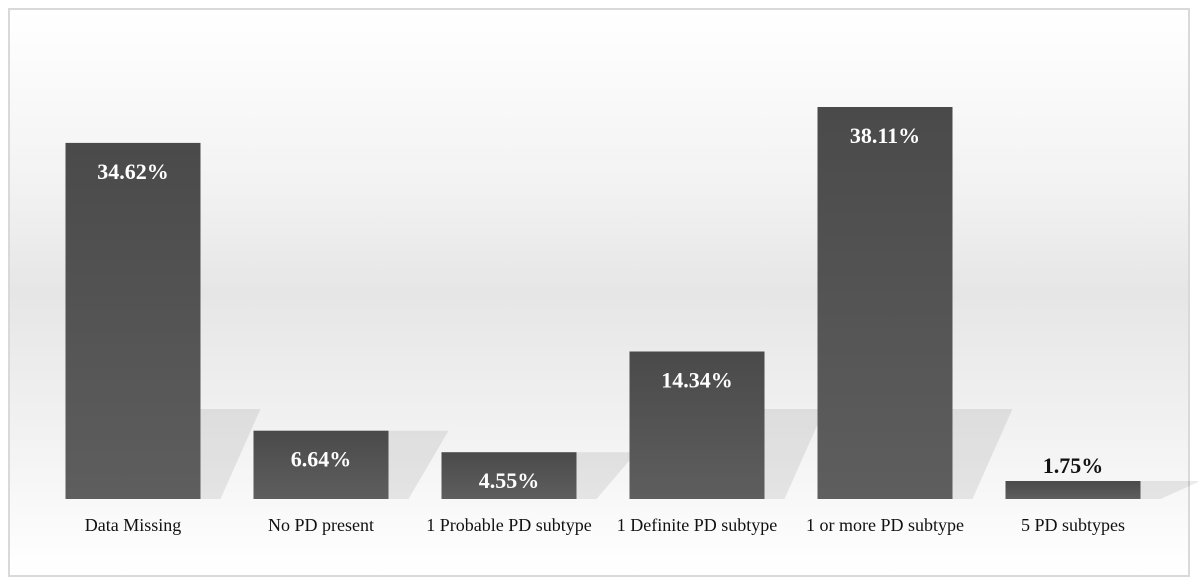  I want to click on value-label: 38.11%, so click(885, 135).